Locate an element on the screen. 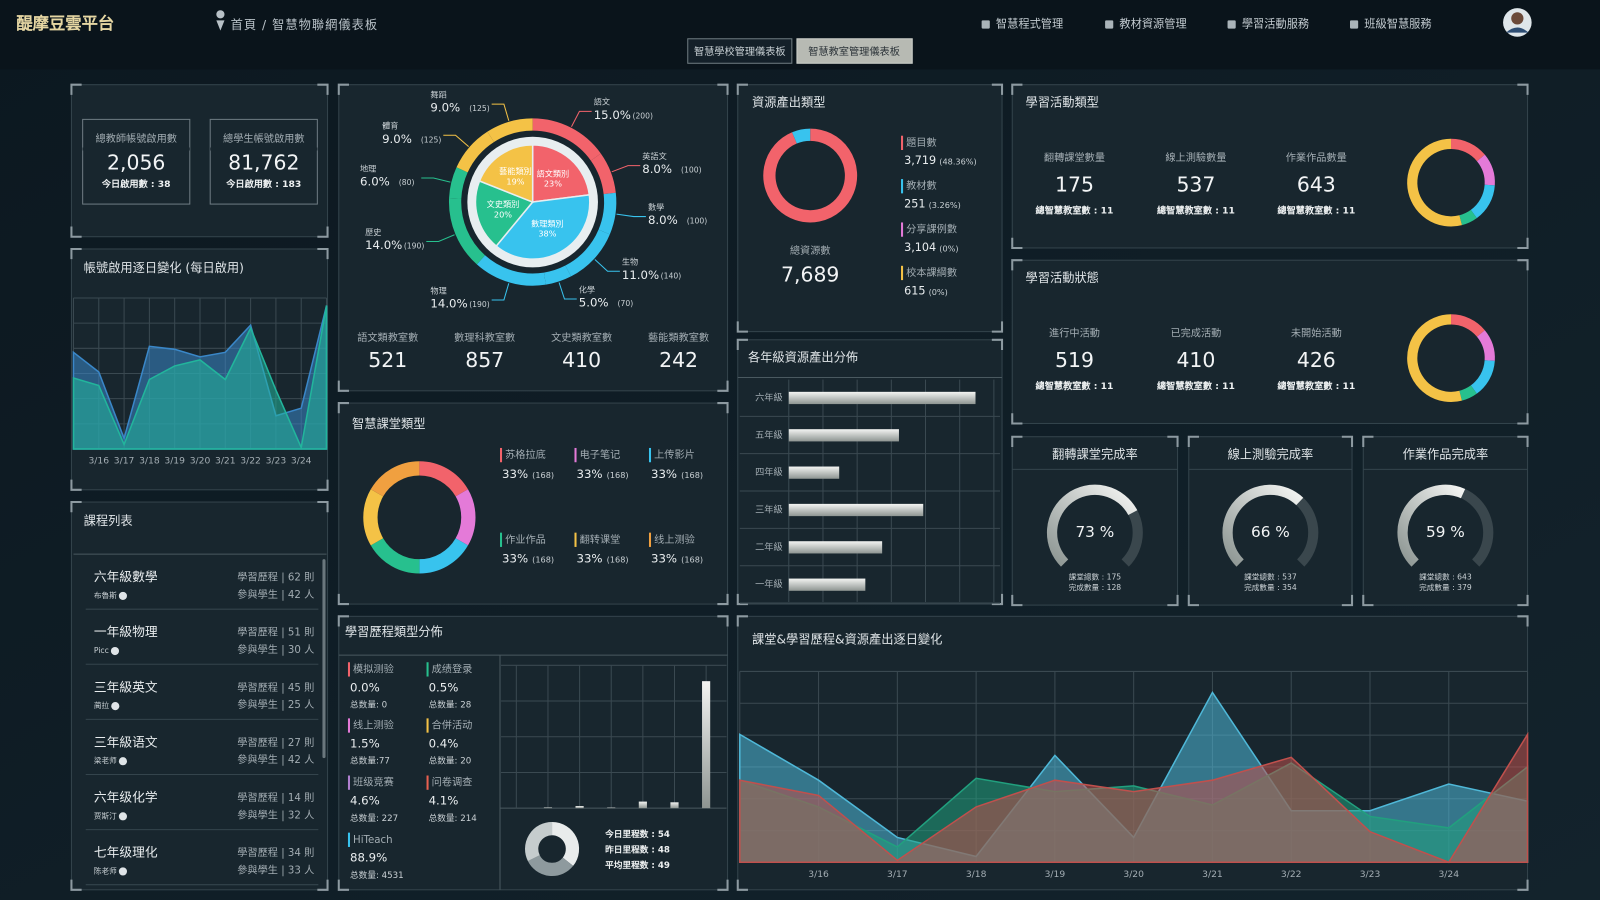 The height and width of the screenshot is (900, 1600). course-teacher: Picc is located at coordinates (101, 650).